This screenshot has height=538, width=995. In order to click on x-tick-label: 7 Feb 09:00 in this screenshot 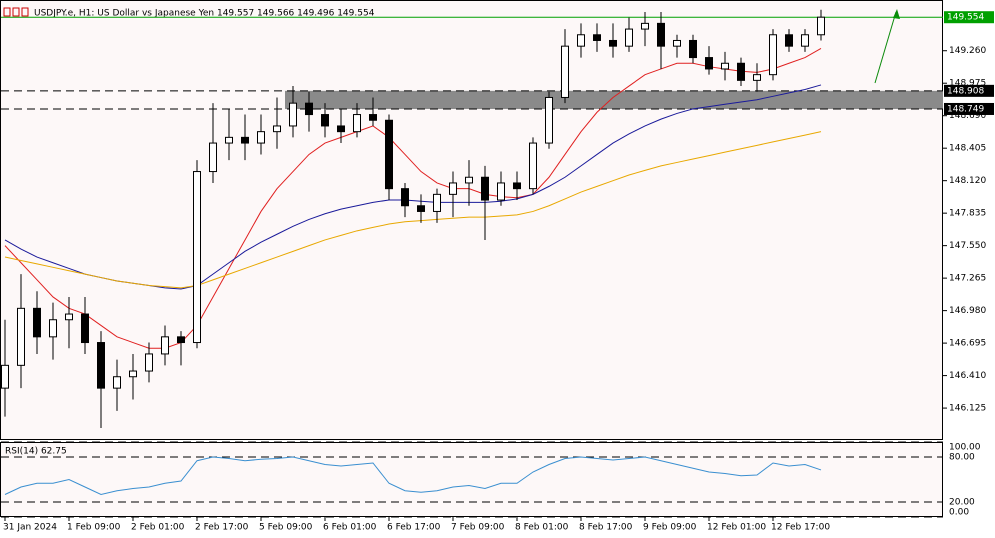, I will do `click(478, 528)`.